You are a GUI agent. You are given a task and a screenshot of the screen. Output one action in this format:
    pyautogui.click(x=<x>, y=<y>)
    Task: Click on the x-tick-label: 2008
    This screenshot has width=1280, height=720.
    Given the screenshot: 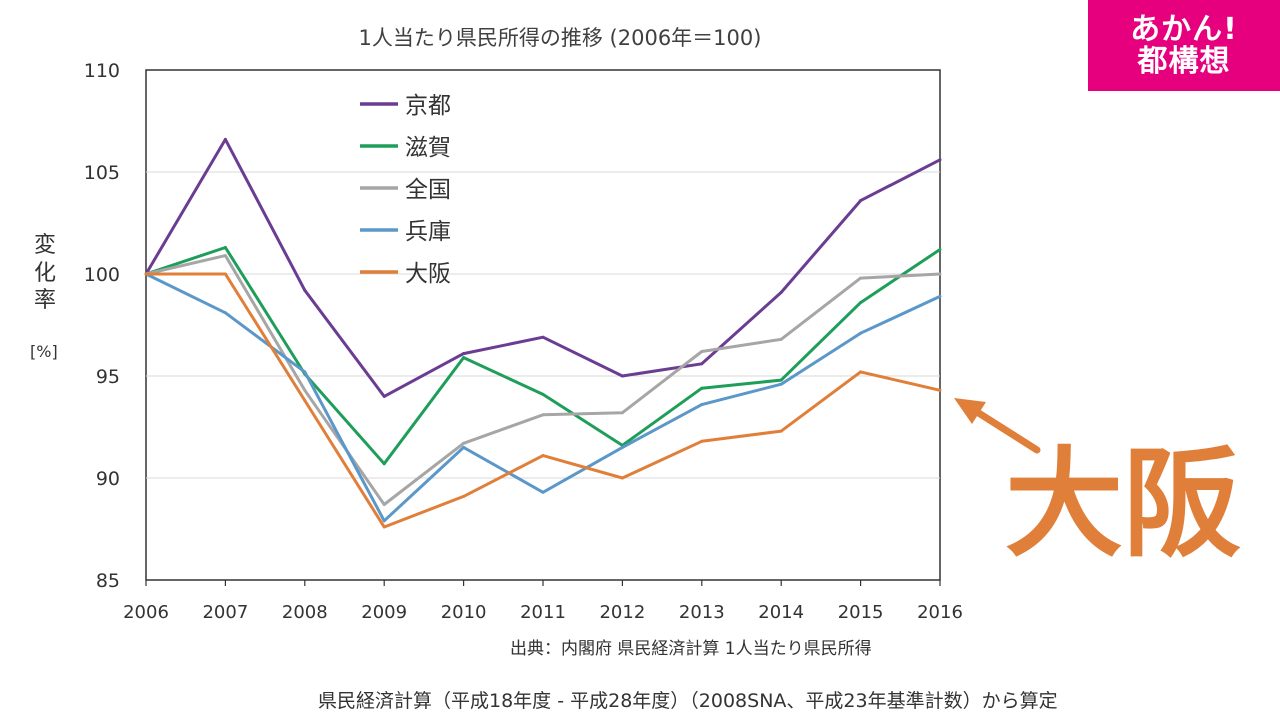 What is the action you would take?
    pyautogui.click(x=305, y=612)
    